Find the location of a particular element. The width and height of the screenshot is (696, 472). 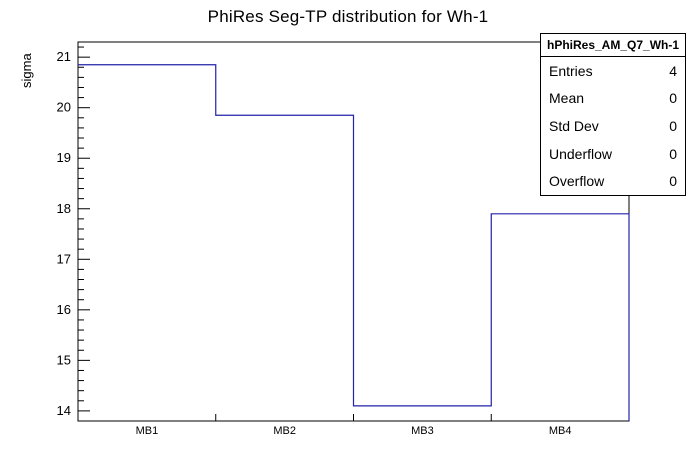

stats-row-label: Entries is located at coordinates (571, 70).